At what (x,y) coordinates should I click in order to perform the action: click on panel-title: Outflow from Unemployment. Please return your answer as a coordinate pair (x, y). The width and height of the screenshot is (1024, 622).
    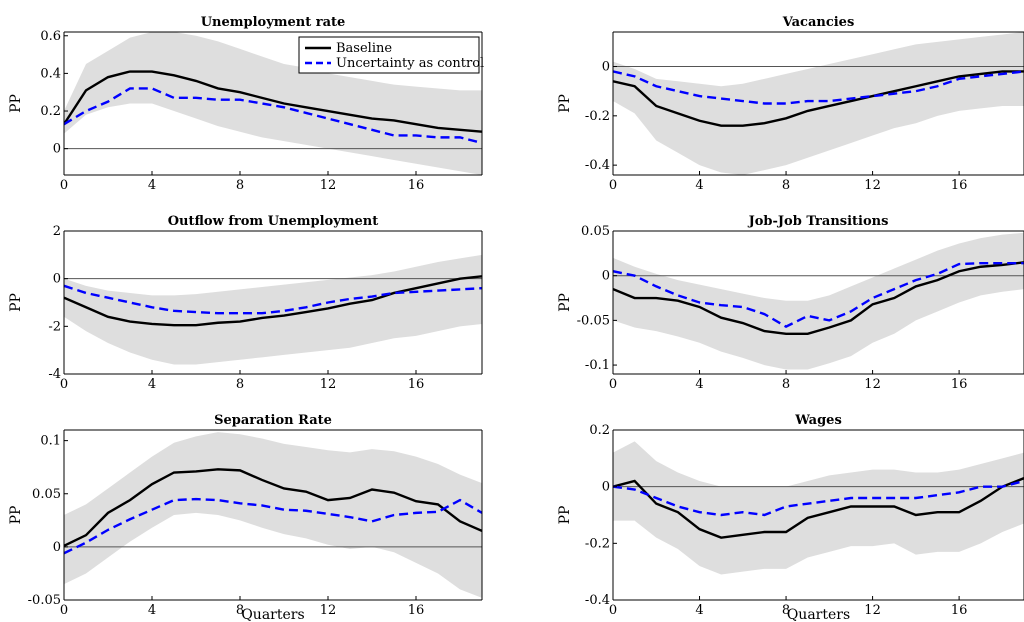
    Looking at the image, I should click on (273, 221).